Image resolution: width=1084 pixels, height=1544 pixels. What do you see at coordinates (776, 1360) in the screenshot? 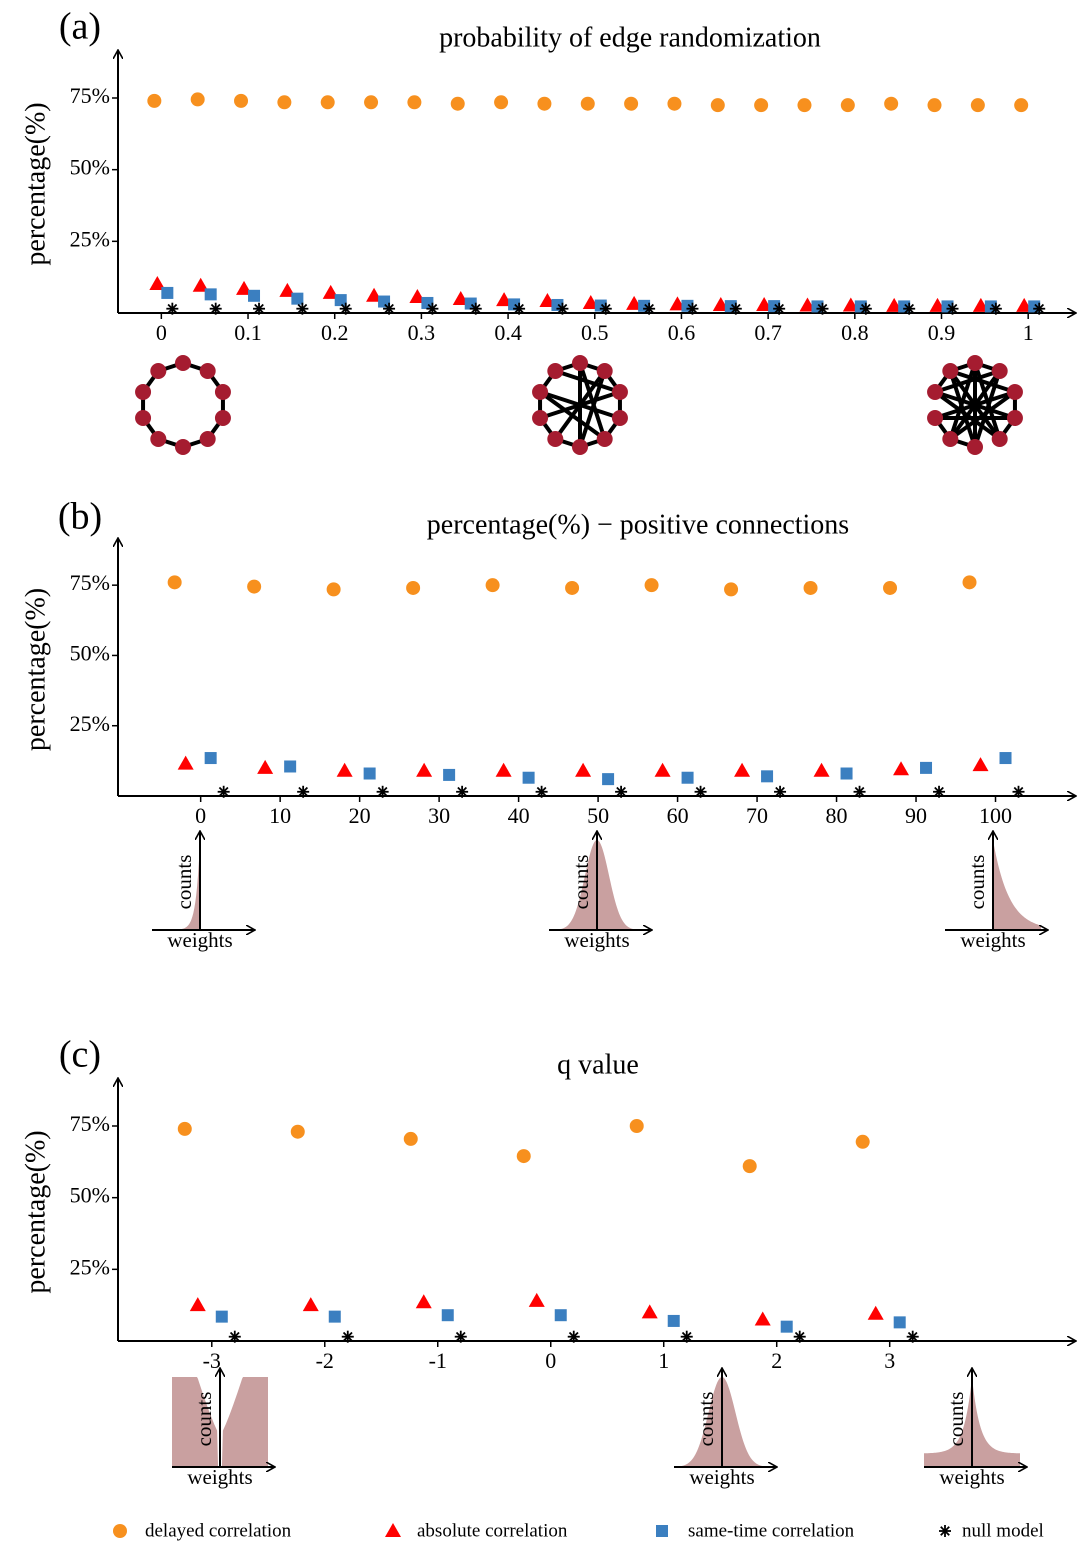
I see `x-tick-label: 2` at bounding box center [776, 1360].